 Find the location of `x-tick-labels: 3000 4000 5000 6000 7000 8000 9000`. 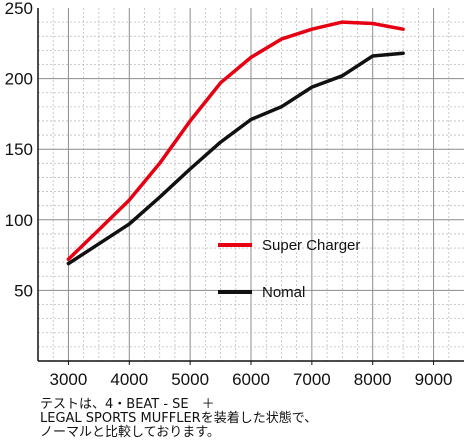

x-tick-labels: 3000 4000 5000 6000 7000 8000 9000 is located at coordinates (251, 375).